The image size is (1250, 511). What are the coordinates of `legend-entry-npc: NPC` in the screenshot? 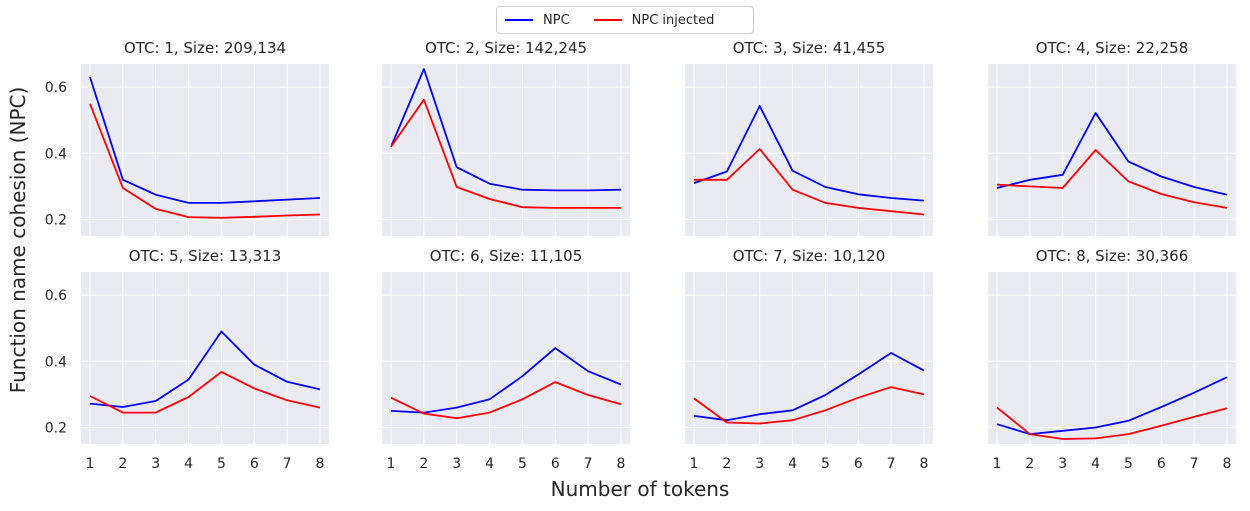 It's located at (537, 20).